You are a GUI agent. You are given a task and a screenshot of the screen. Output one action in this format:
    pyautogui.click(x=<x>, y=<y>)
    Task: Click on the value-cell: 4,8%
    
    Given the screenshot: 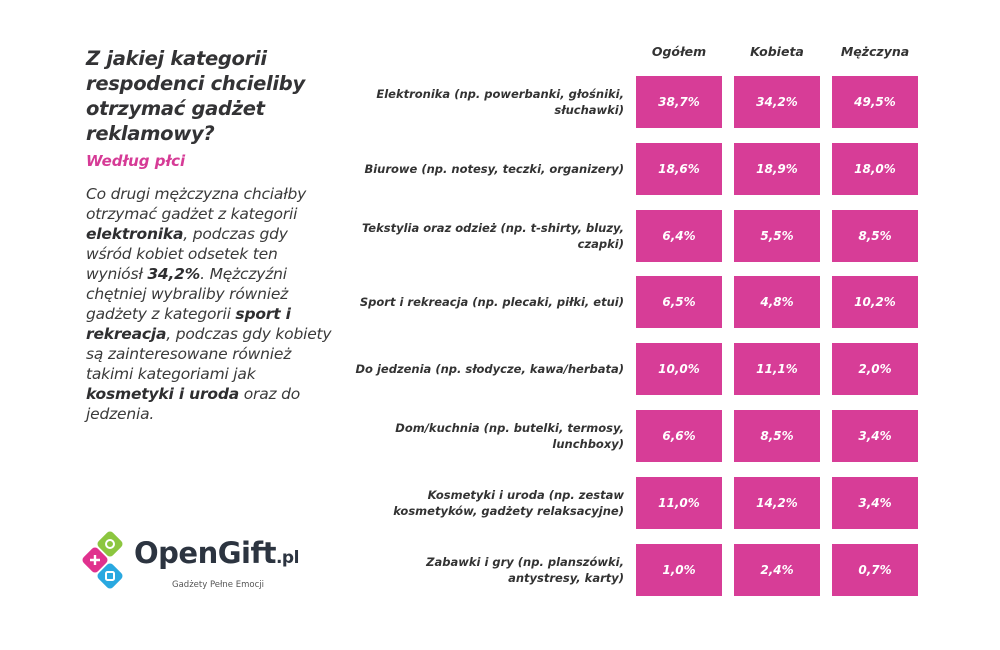 What is the action you would take?
    pyautogui.click(x=777, y=302)
    